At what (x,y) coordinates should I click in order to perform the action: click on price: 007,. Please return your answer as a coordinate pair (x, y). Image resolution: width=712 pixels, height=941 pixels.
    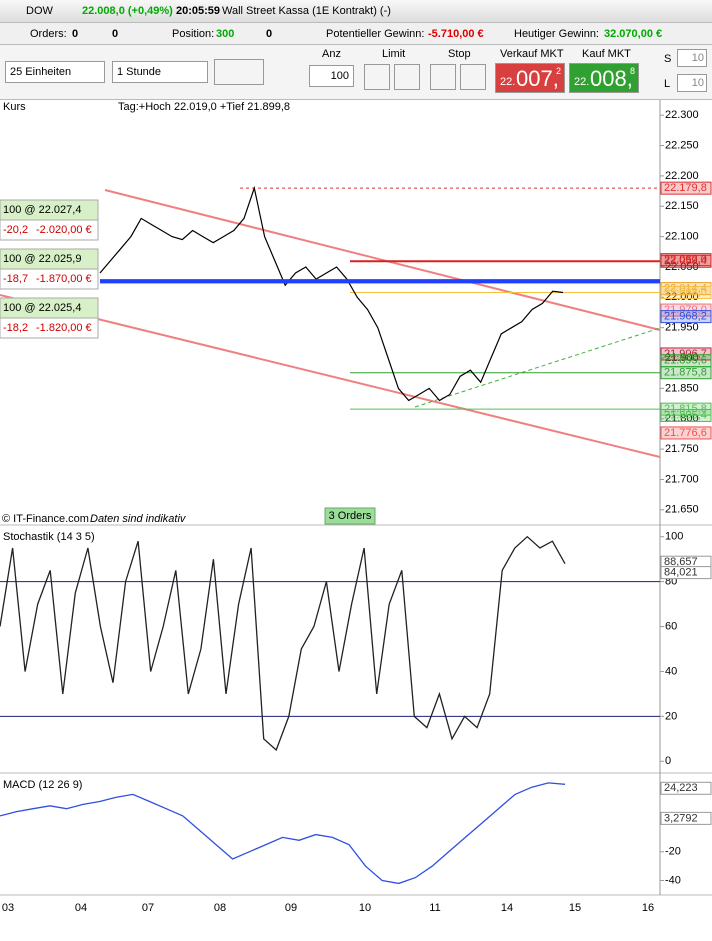
    Looking at the image, I should click on (537, 78).